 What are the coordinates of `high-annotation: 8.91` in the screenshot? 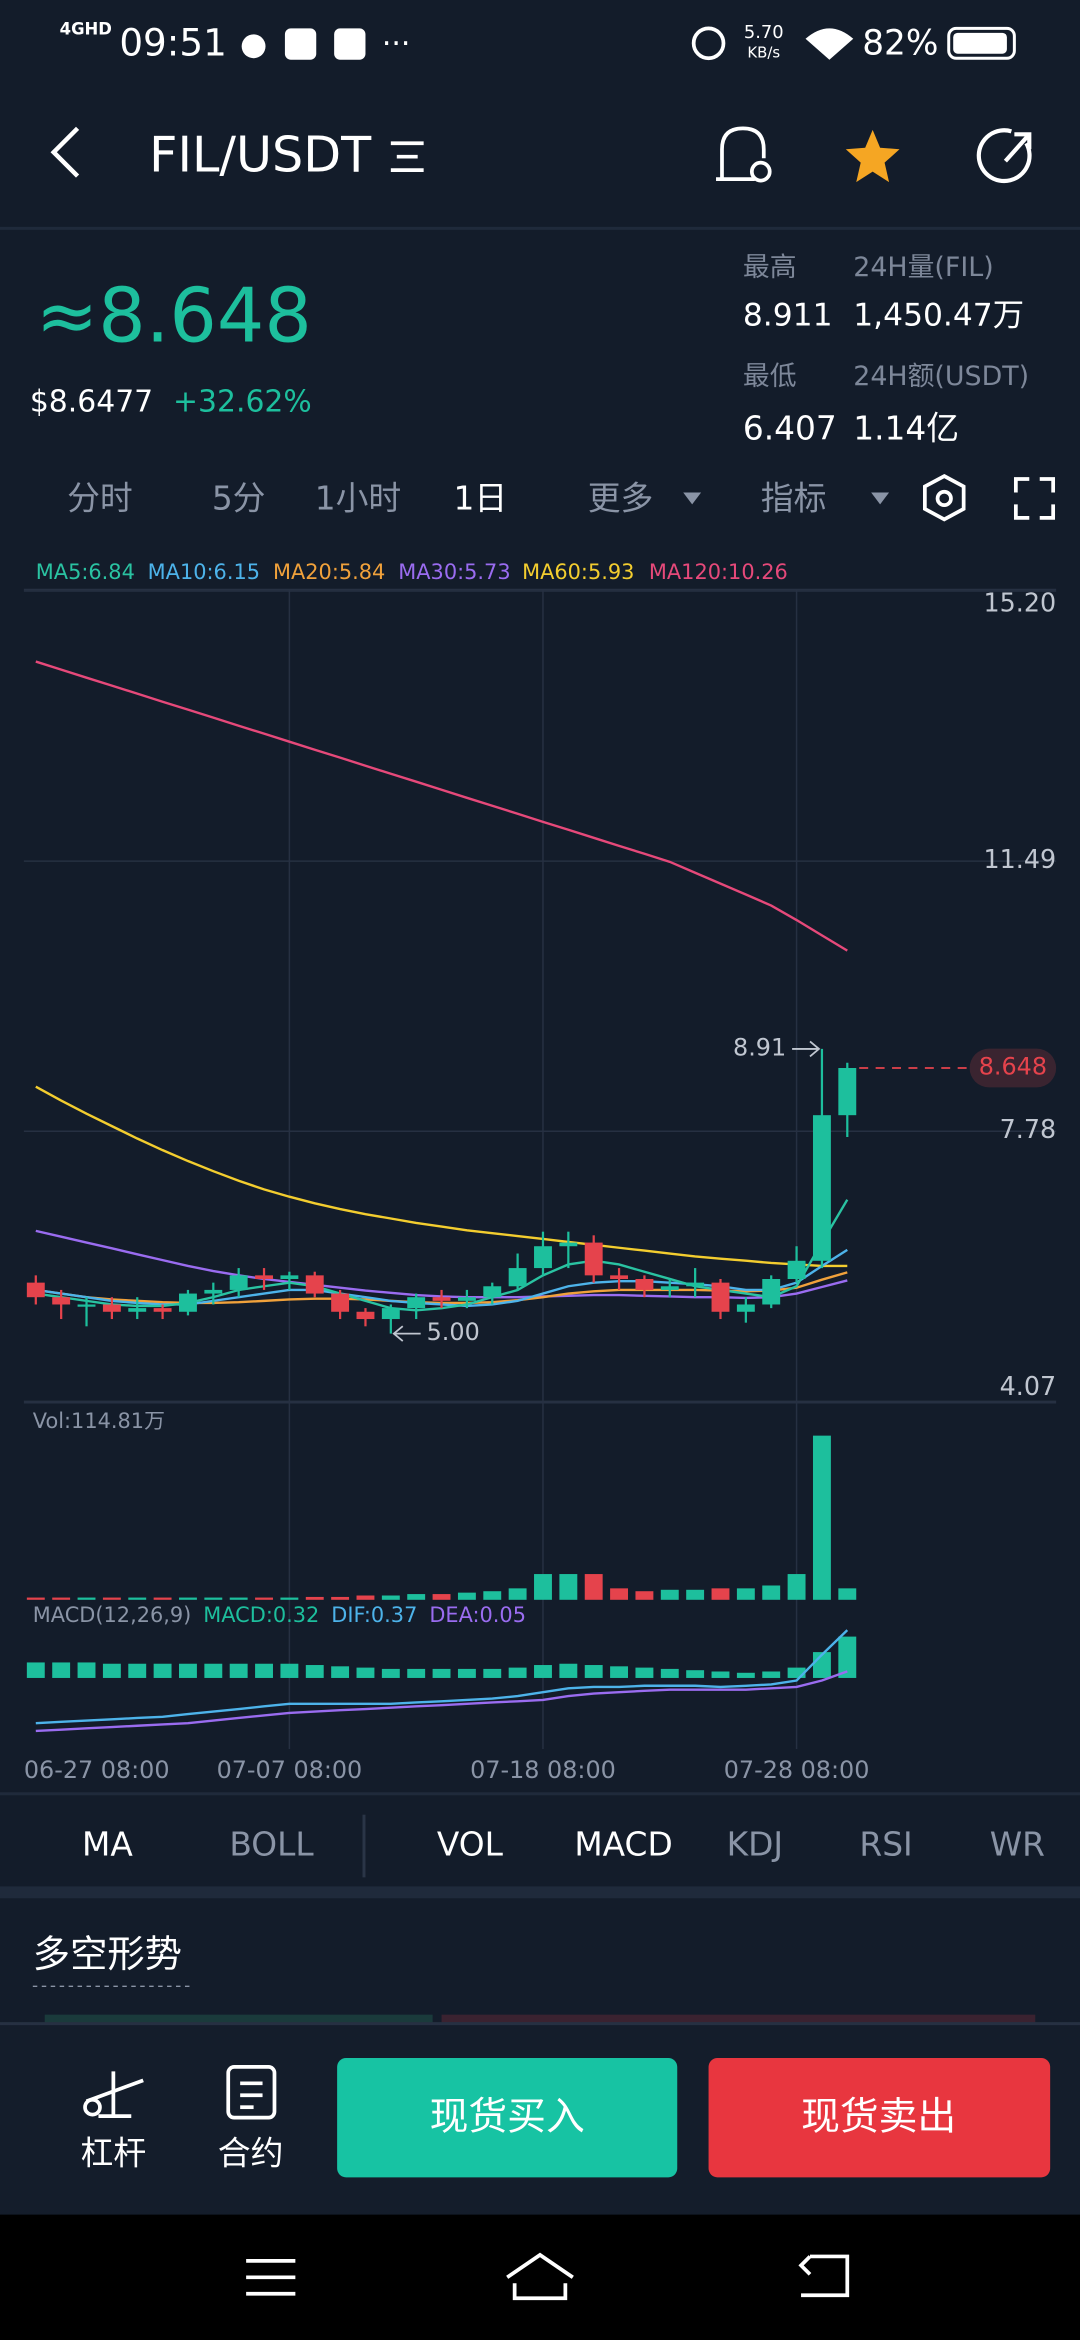 It's located at (759, 1047).